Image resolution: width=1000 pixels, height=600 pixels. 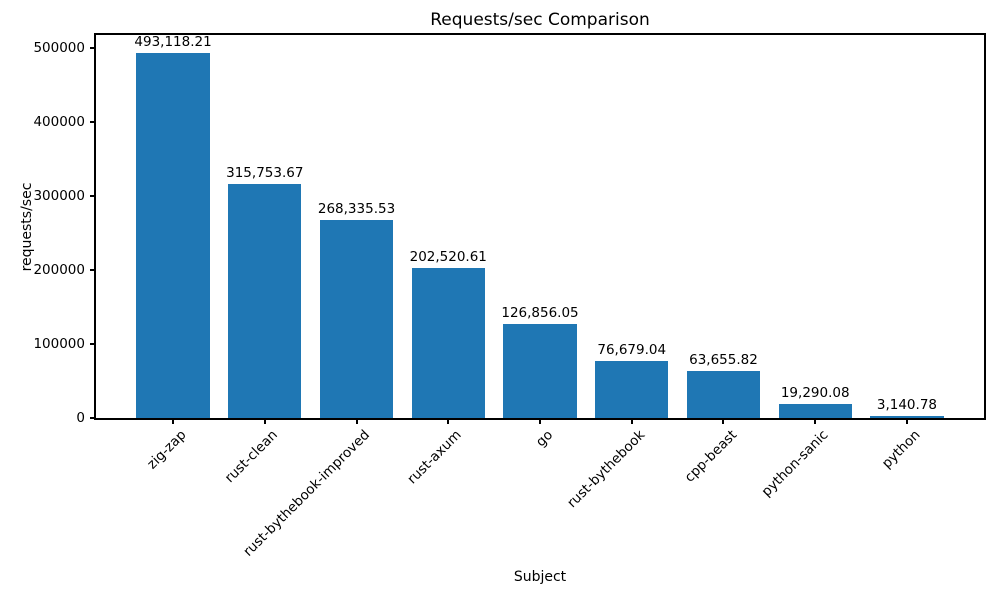 I want to click on bar-zig-zap, so click(x=173, y=235).